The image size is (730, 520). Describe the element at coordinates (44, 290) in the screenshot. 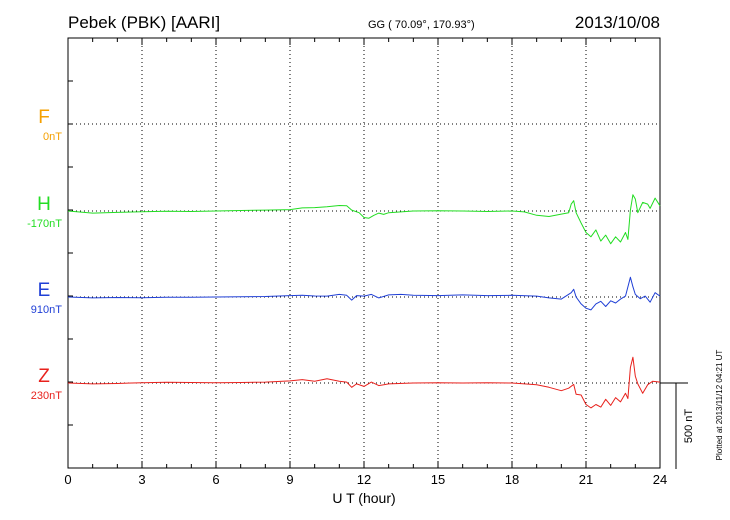

I see `channel-label-e: E` at that location.